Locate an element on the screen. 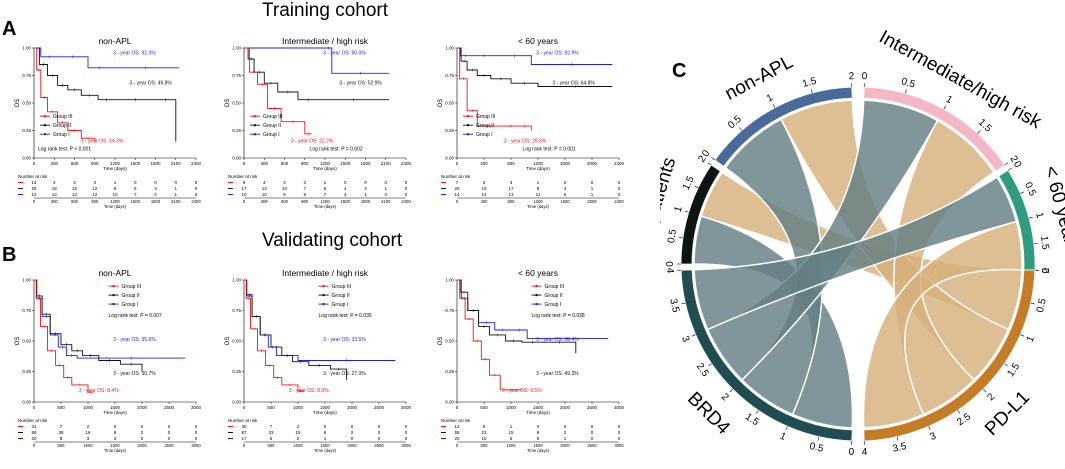 The image size is (1065, 469). x-tick-label: 400 is located at coordinates (484, 163).